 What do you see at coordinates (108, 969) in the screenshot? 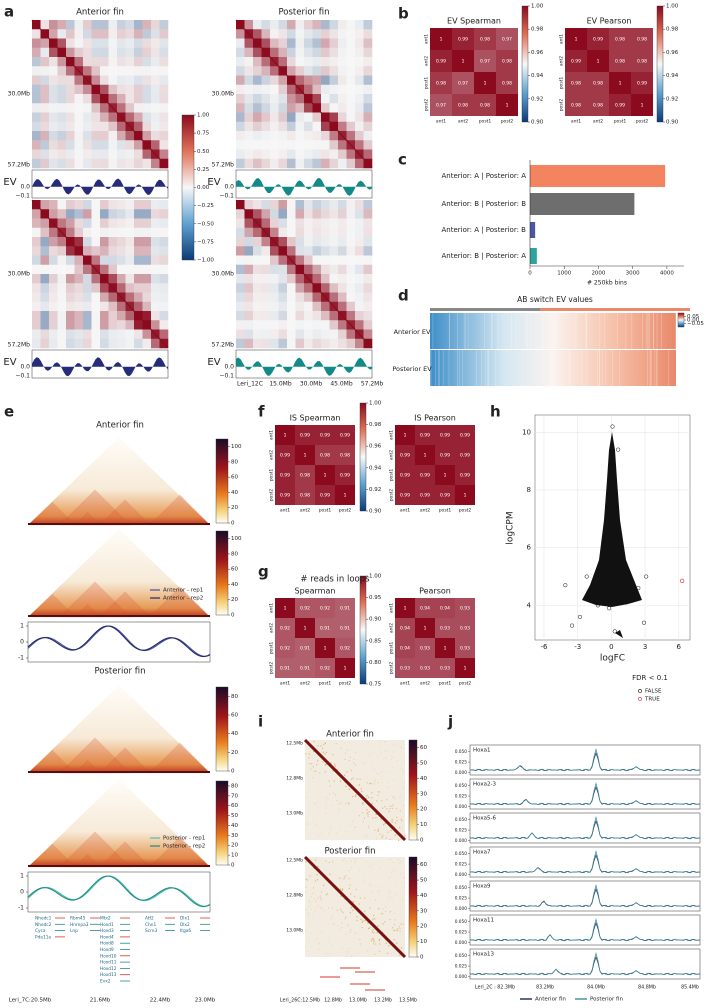
I see `gene-label: Hoxd12` at bounding box center [108, 969].